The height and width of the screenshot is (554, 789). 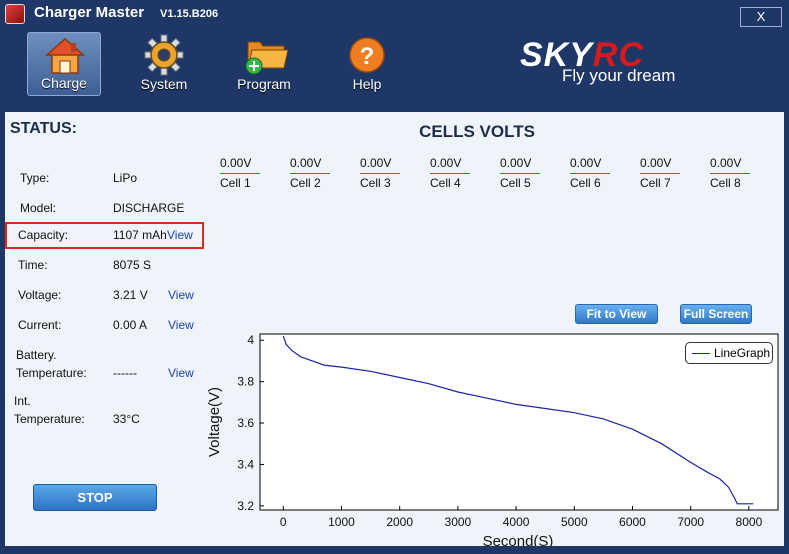 What do you see at coordinates (181, 373) in the screenshot?
I see `battery-temp-view-link: View` at bounding box center [181, 373].